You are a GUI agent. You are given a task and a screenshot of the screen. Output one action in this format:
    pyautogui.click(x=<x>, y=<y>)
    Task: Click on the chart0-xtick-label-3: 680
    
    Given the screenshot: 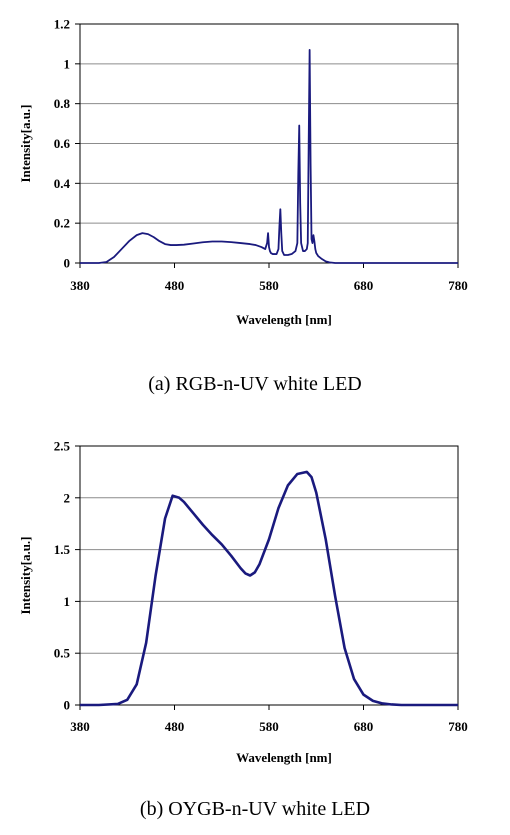 What is the action you would take?
    pyautogui.click(x=364, y=285)
    